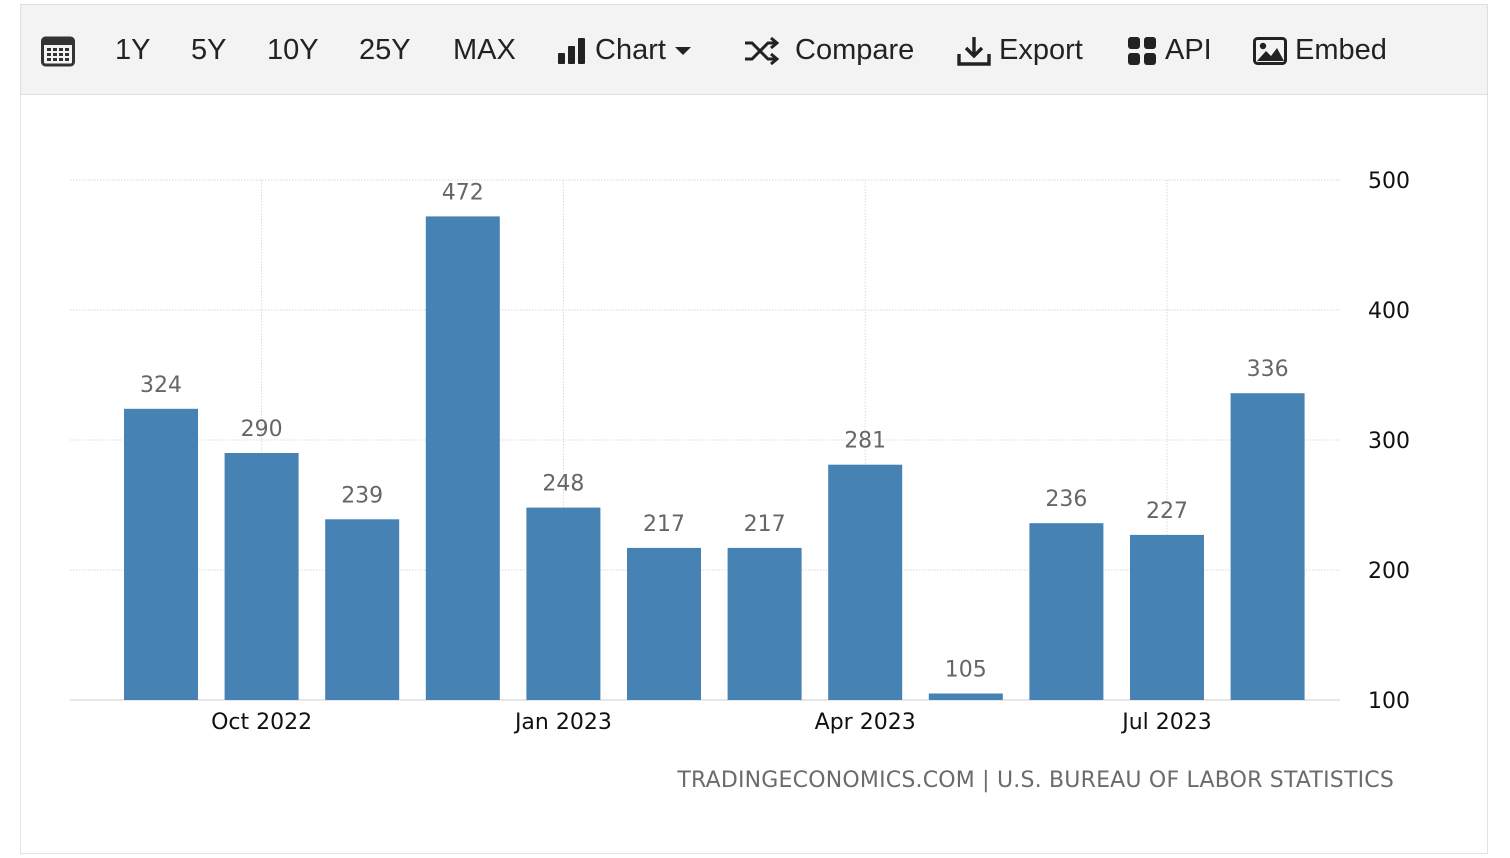  Describe the element at coordinates (1167, 511) in the screenshot. I see `data-label: 227` at that location.